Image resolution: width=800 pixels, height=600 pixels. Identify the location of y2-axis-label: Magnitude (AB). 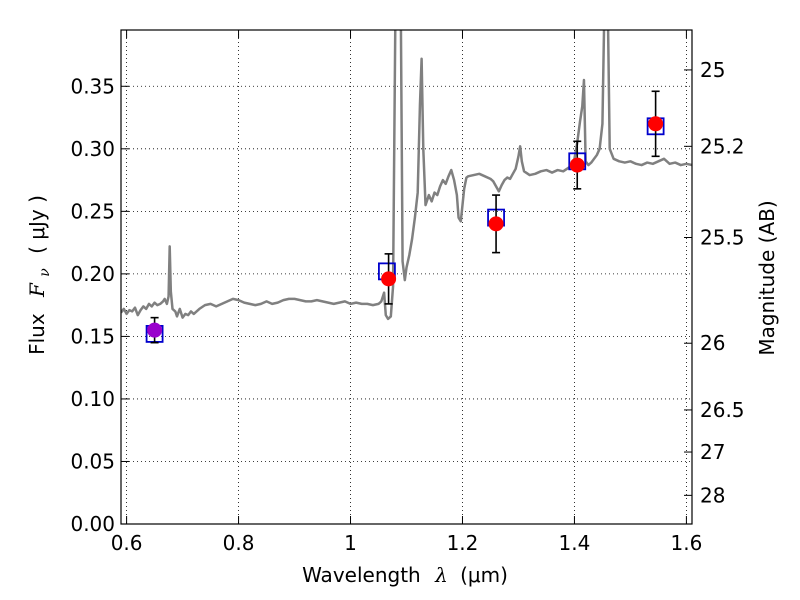
(767, 277).